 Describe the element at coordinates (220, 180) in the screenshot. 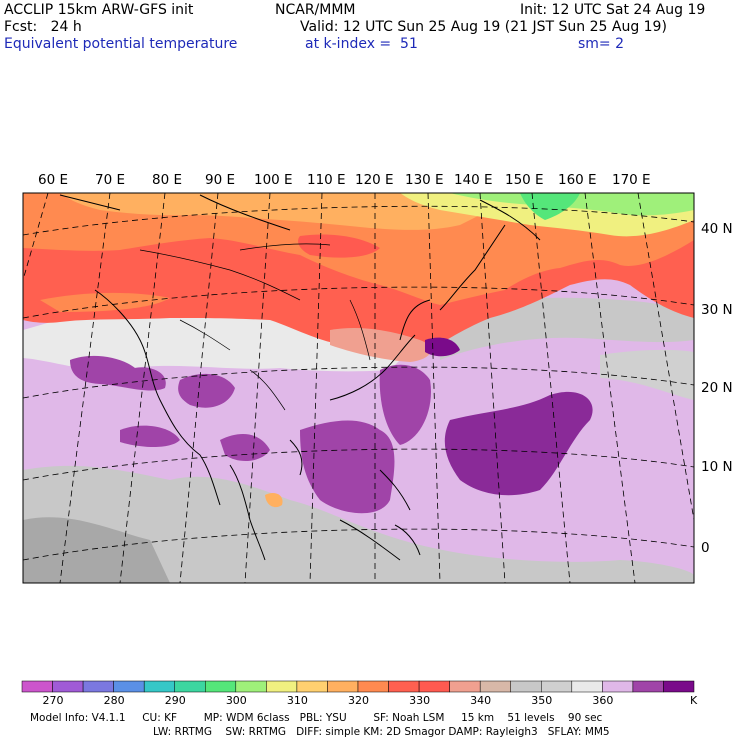

I see `longitude-label: 90 E` at that location.